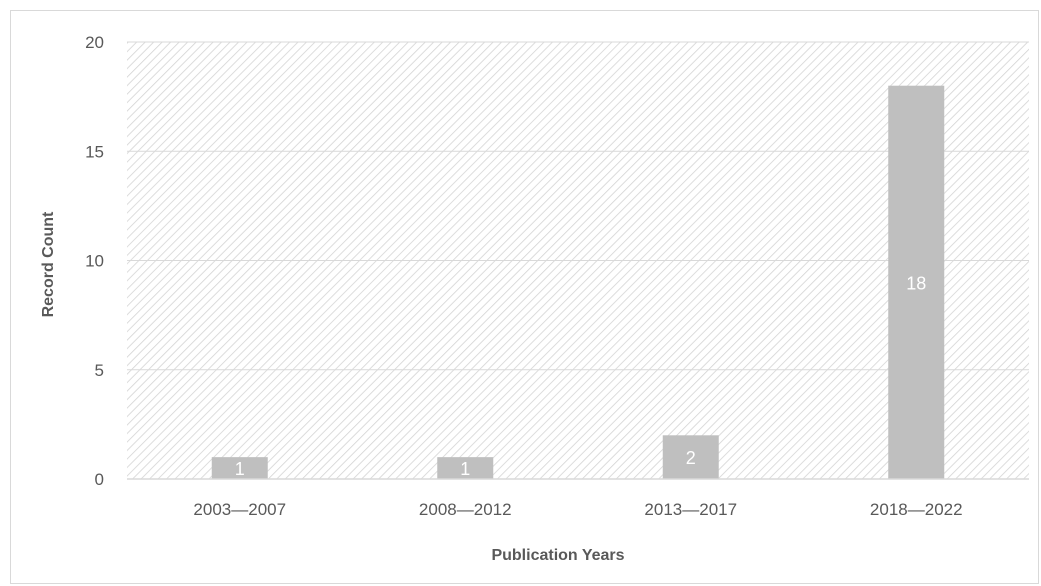 This screenshot has width=1041, height=586. I want to click on bar-data-label: 18, so click(916, 283).